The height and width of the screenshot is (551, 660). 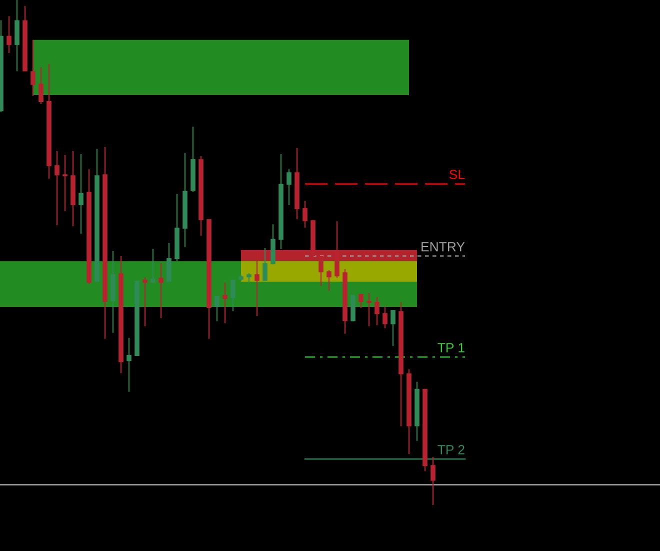 I want to click on ref-line-label: TP 2, so click(x=451, y=449).